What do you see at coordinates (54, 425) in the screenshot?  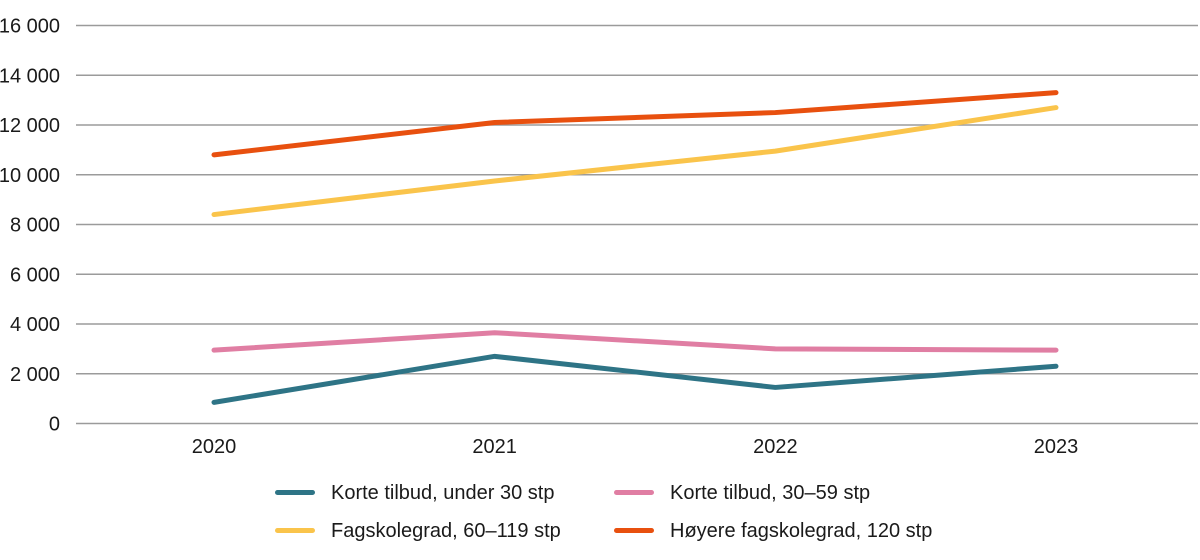 I see `y-tick-label: 0` at bounding box center [54, 425].